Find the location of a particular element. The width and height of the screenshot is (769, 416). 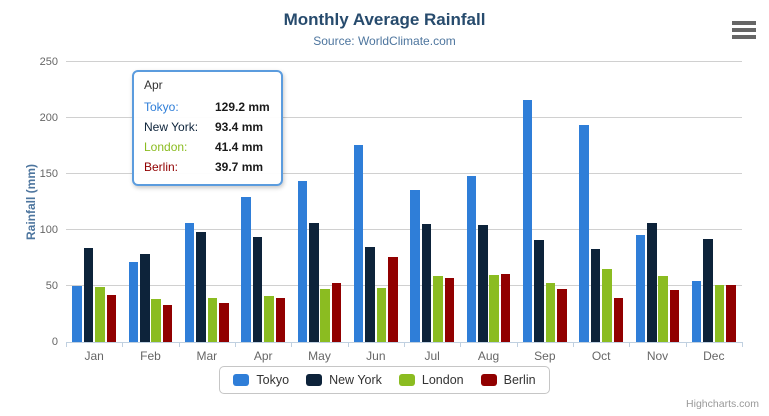

bar-berlin-may is located at coordinates (336, 312).